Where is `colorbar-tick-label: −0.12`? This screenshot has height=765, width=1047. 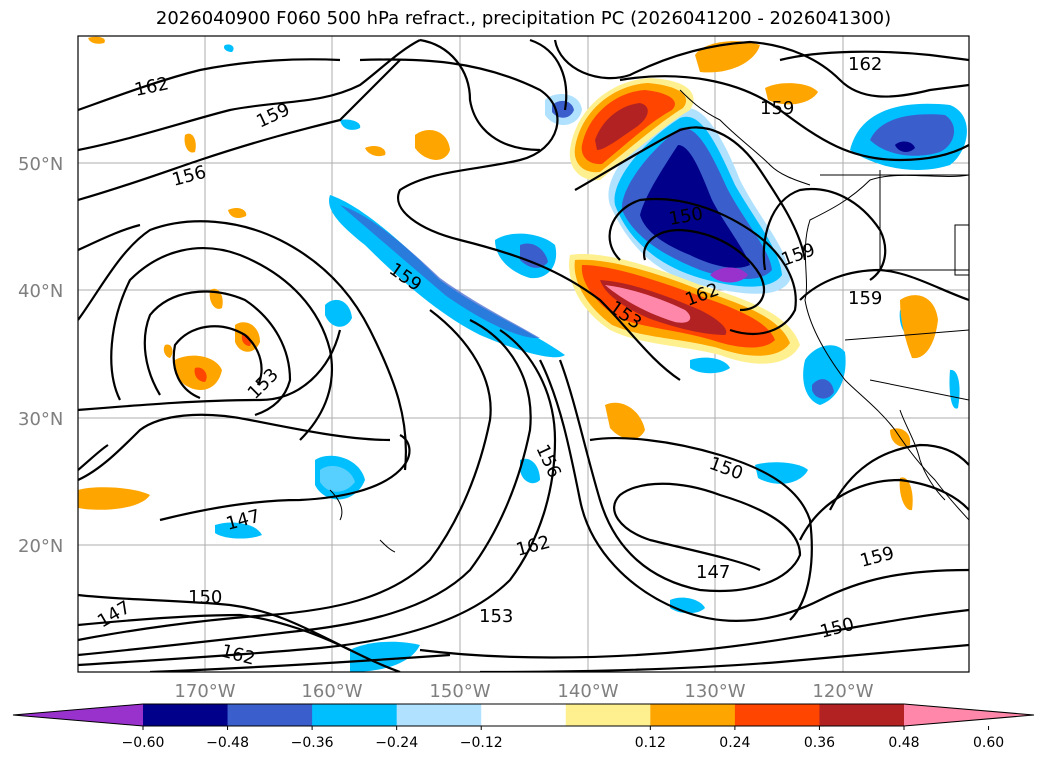
colorbar-tick-label: −0.12 is located at coordinates (481, 743).